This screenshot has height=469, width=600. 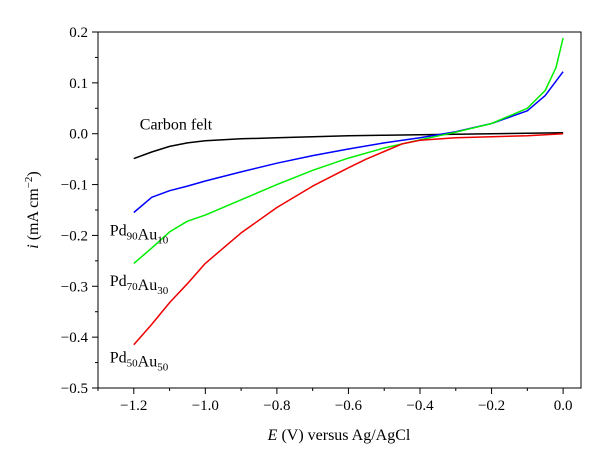 What do you see at coordinates (78, 84) in the screenshot?
I see `y-tick-label: 0.1` at bounding box center [78, 84].